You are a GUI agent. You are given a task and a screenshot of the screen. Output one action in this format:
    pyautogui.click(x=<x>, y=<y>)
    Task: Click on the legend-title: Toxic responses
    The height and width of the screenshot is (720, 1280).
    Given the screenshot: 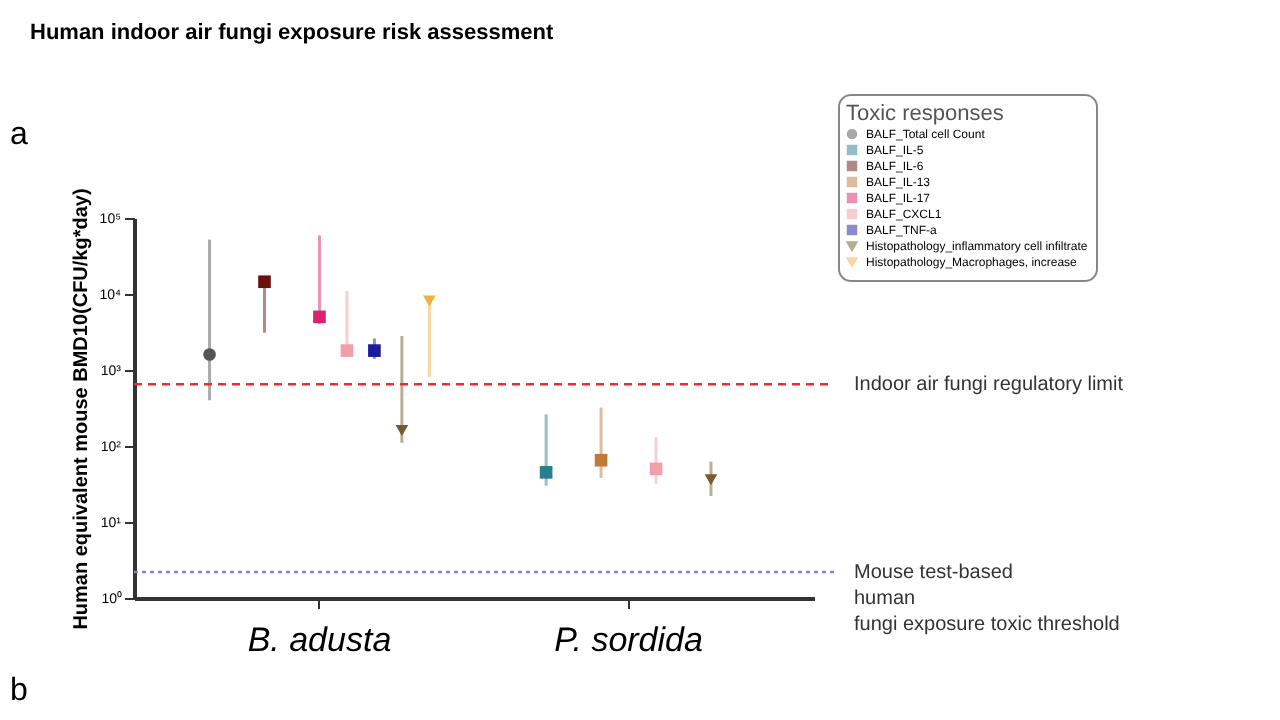 What is the action you would take?
    pyautogui.click(x=925, y=114)
    